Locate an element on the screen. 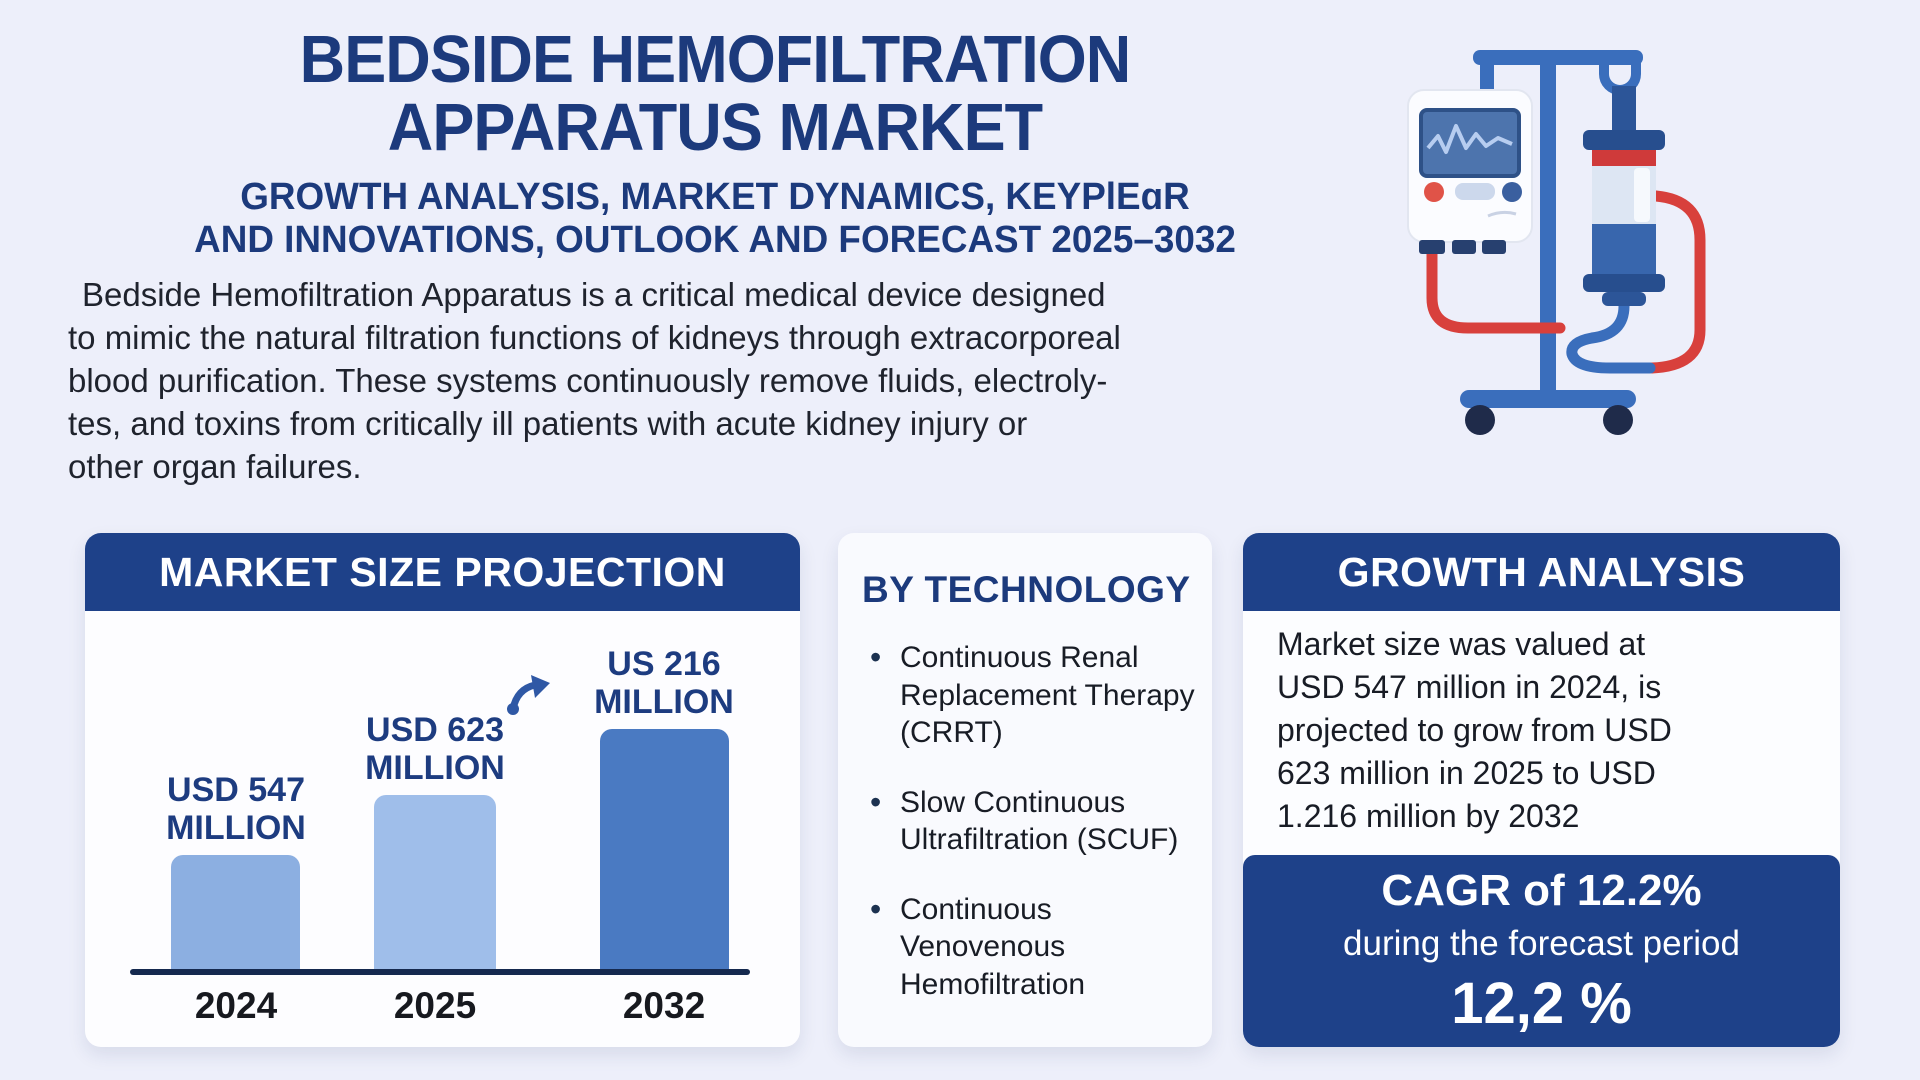  hanger-hook-icon is located at coordinates (1620, 78).